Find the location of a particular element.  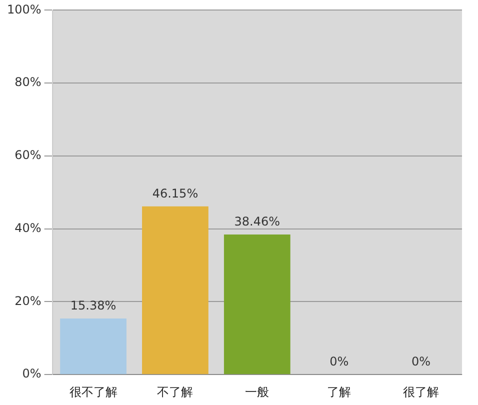

y-tick-label: 60% is located at coordinates (28, 155).